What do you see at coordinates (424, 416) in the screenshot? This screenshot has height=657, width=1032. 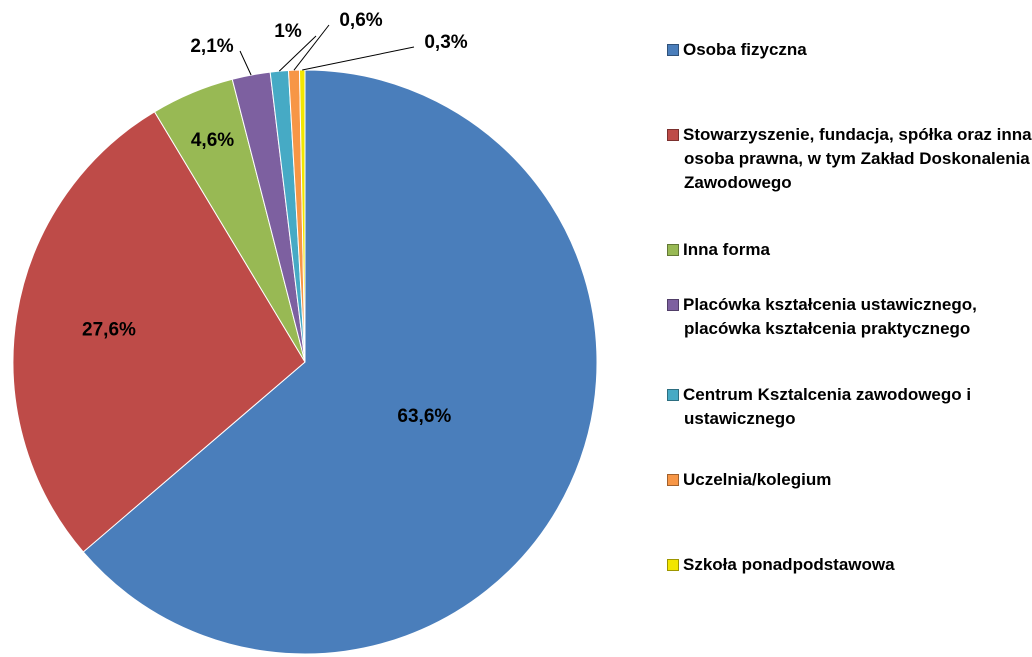 I see `data-label: 63,6%` at bounding box center [424, 416].